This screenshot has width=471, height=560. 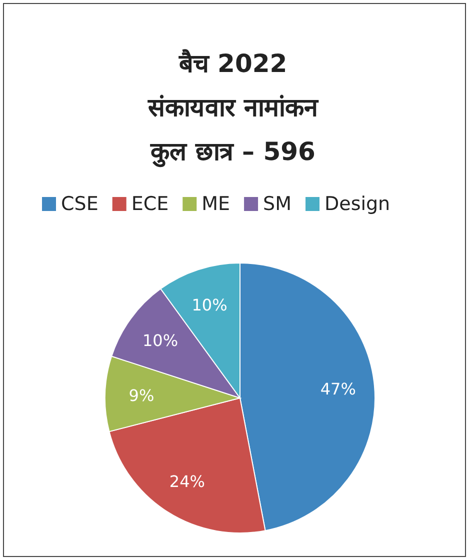 I want to click on legend-label: ECE, so click(x=150, y=204).